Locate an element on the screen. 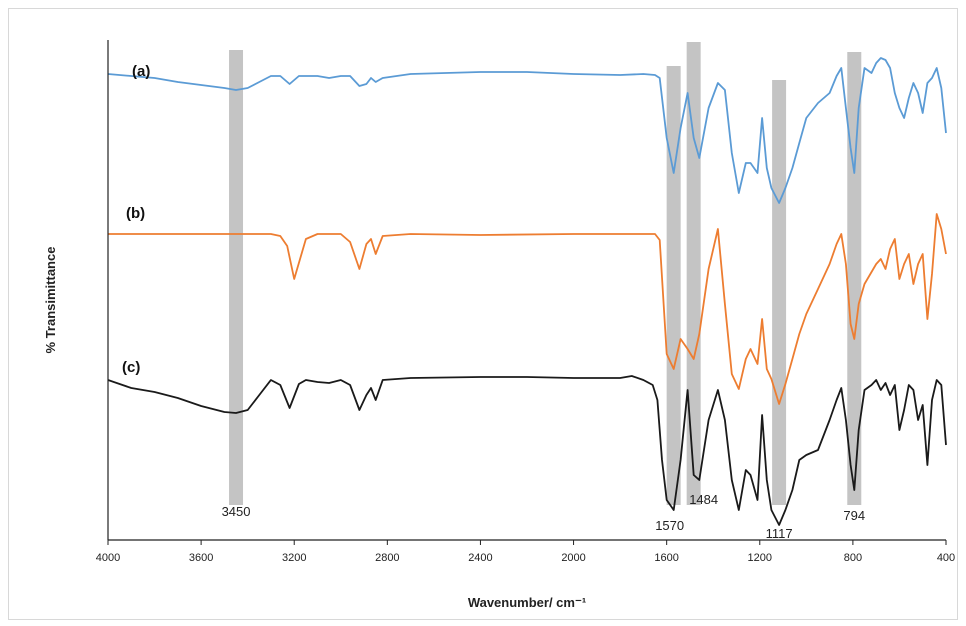  x-tick-label-4000: 4000 is located at coordinates (108, 558).